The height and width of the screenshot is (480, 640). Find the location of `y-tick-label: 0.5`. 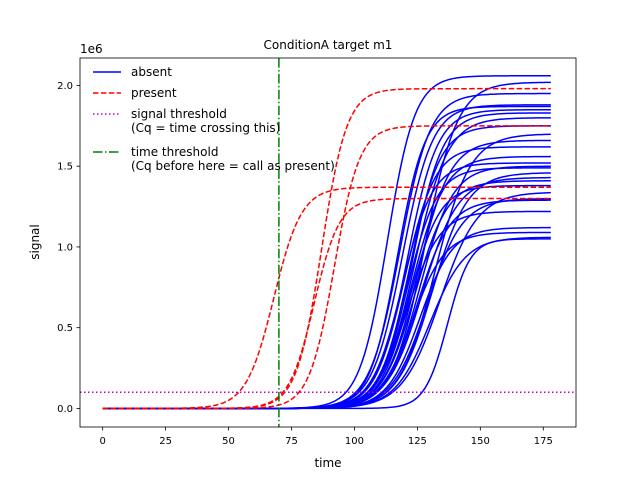

y-tick-label: 0.5 is located at coordinates (65, 328).